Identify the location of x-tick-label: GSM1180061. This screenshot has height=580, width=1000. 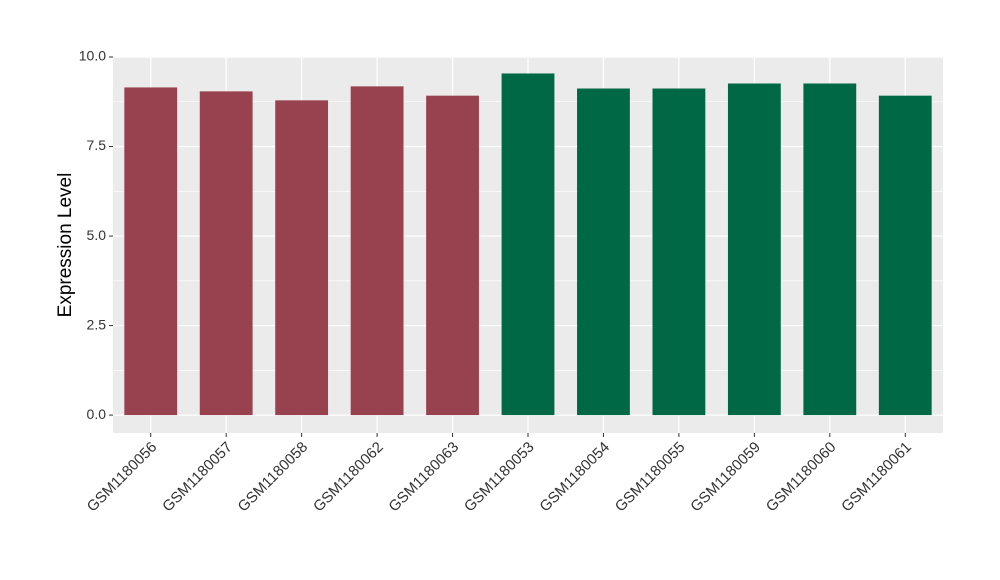
(876, 477).